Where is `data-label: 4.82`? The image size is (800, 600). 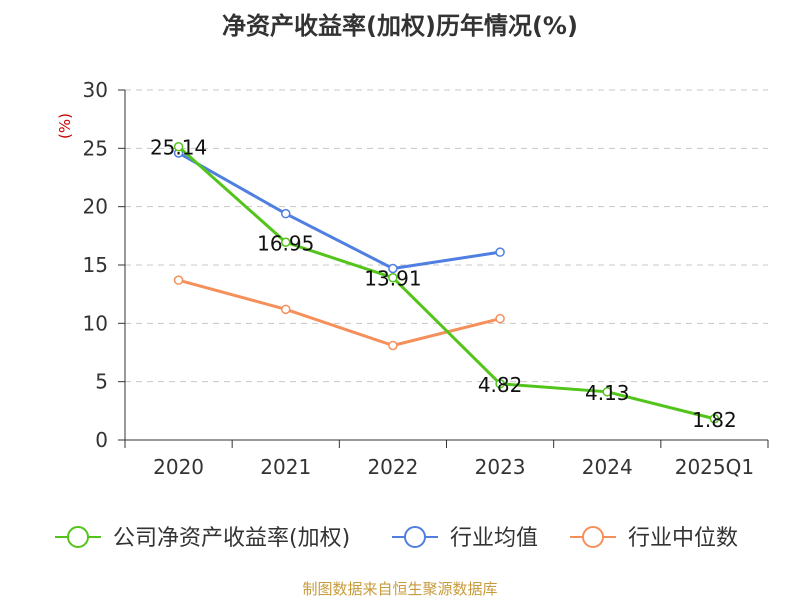
data-label: 4.82 is located at coordinates (500, 385).